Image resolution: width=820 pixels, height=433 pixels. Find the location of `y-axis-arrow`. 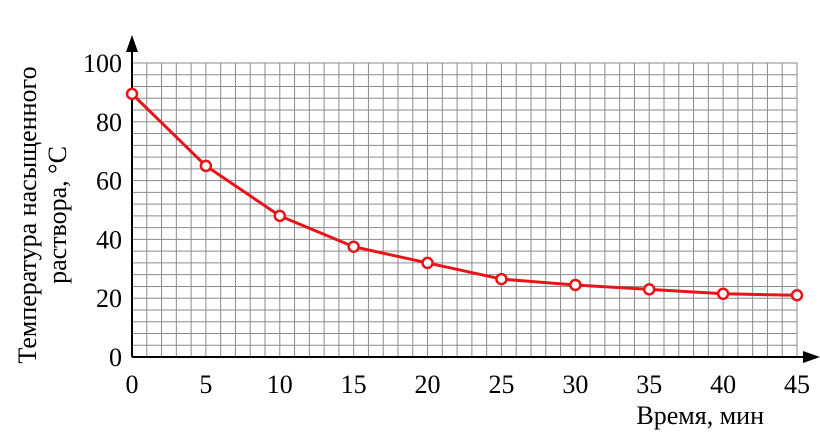

y-axis-arrow is located at coordinates (132, 43).